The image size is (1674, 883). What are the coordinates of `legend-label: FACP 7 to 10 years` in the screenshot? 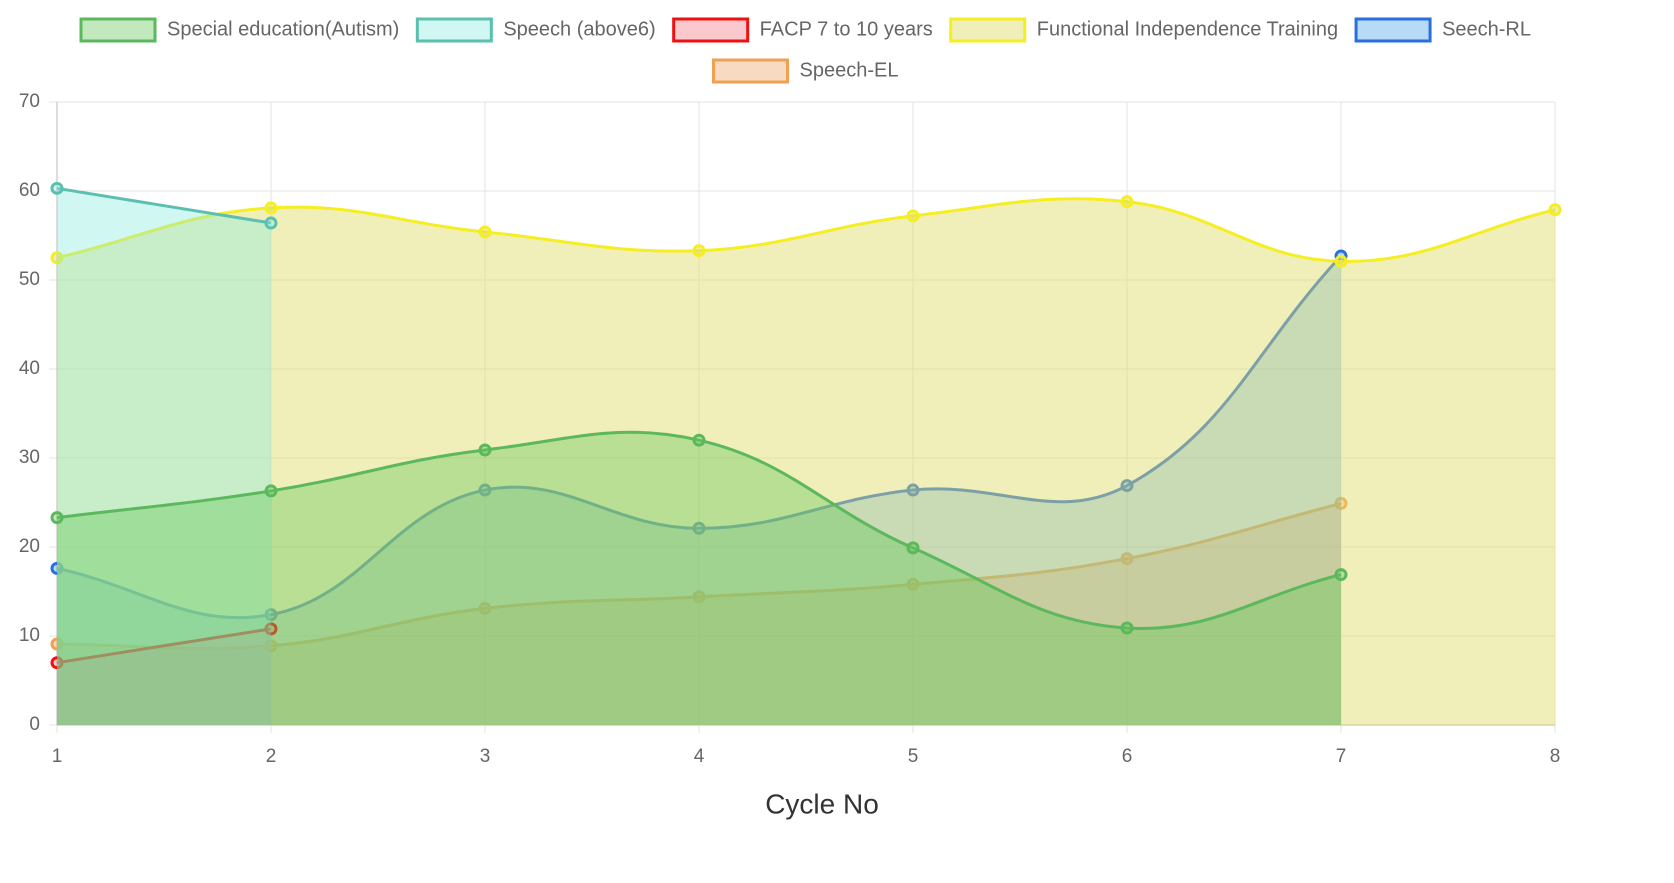 It's located at (846, 29).